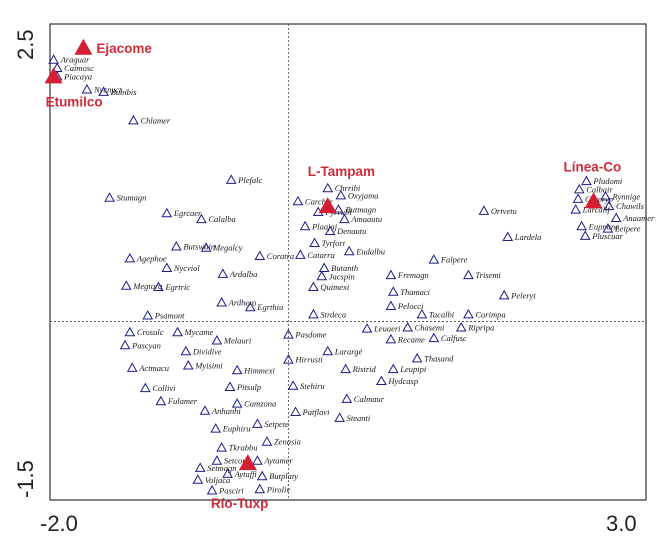  What do you see at coordinates (454, 260) in the screenshot?
I see `species-label: Falpere` at bounding box center [454, 260].